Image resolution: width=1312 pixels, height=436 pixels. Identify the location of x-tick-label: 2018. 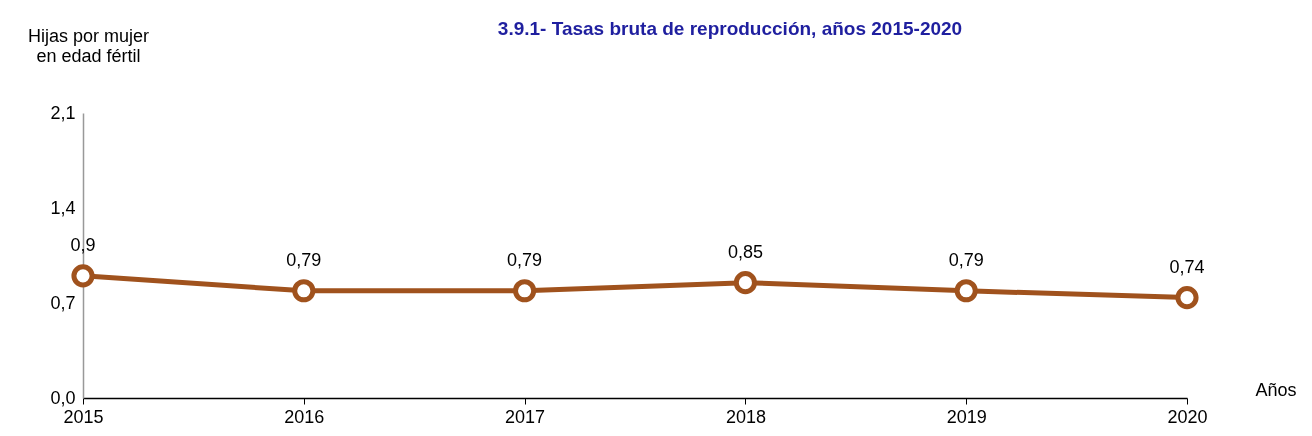
(745, 416).